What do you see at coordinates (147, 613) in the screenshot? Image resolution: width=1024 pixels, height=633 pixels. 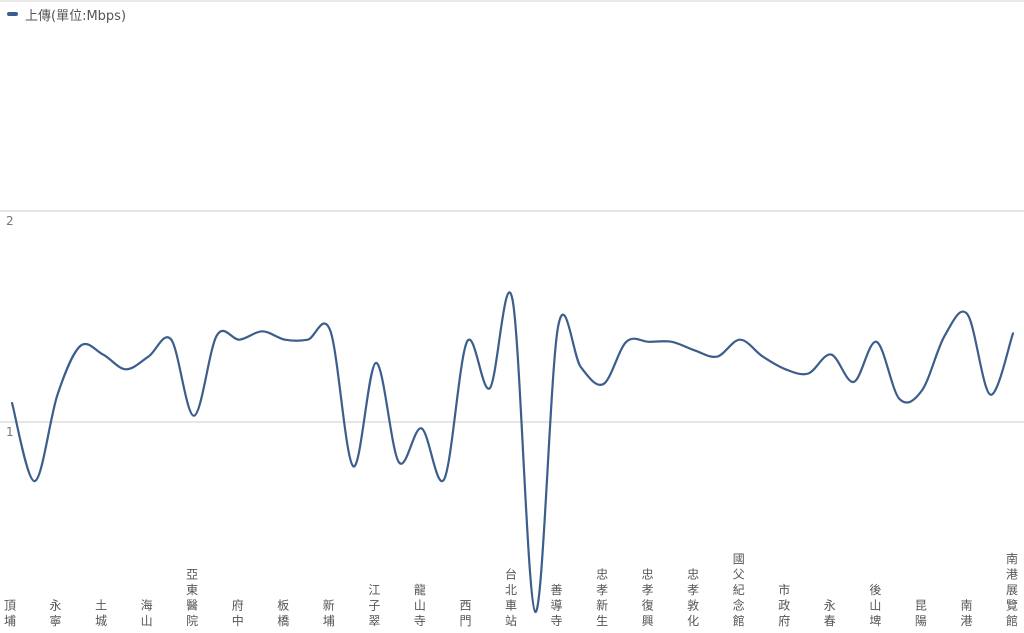 I see `x-tick-label: 海山` at bounding box center [147, 613].